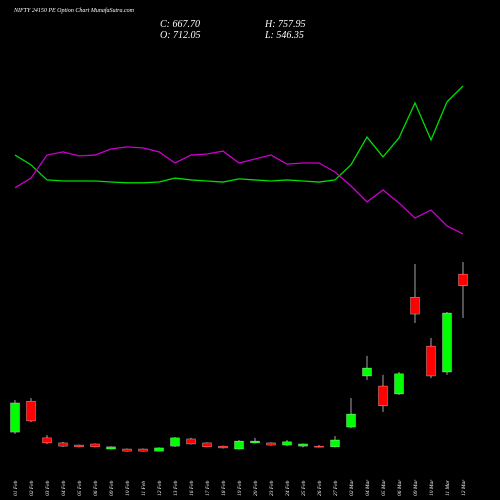 This screenshot has height=500, width=500. I want to click on x-tick-label: 10 Feb, so click(128, 488).